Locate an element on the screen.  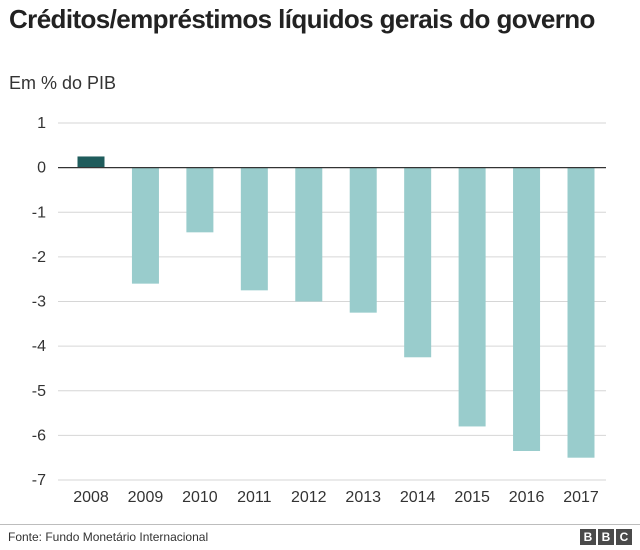
bar-2009 is located at coordinates (145, 225).